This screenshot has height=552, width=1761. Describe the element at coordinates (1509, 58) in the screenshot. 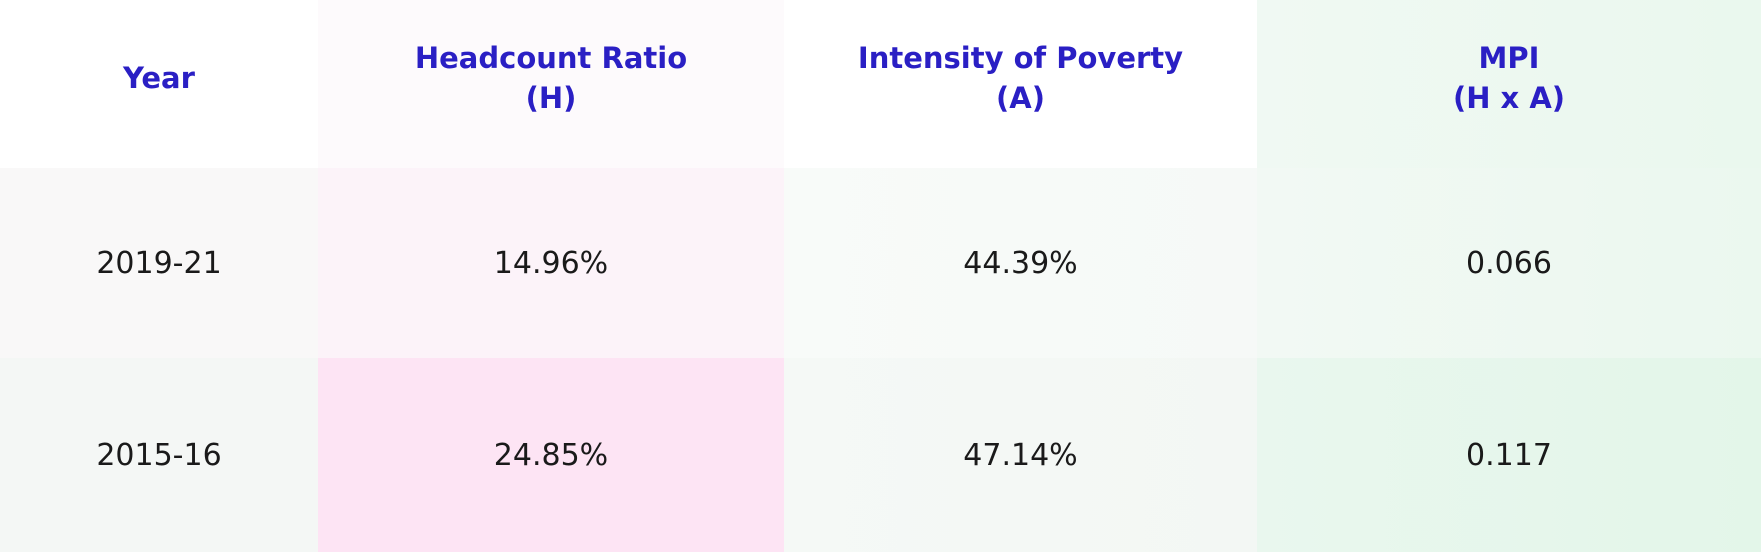

I see `header-mpi-label: MPI` at that location.